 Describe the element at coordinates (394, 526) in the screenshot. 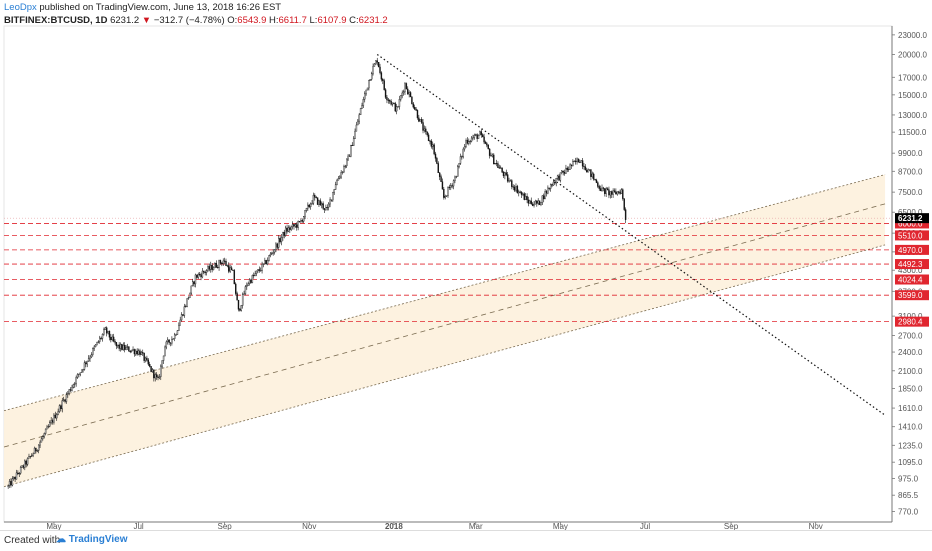

I see `x-tick-label: 2018` at that location.